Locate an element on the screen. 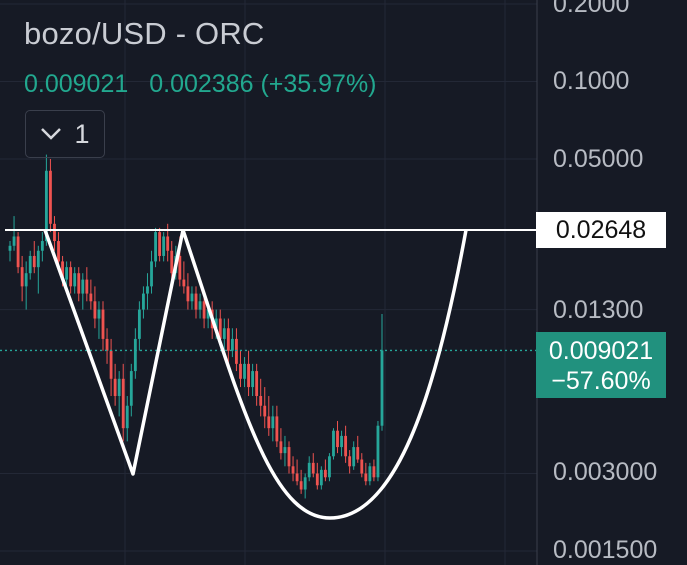  price-summary: 0.009021 0.002386 (+35.97%) is located at coordinates (207, 84).